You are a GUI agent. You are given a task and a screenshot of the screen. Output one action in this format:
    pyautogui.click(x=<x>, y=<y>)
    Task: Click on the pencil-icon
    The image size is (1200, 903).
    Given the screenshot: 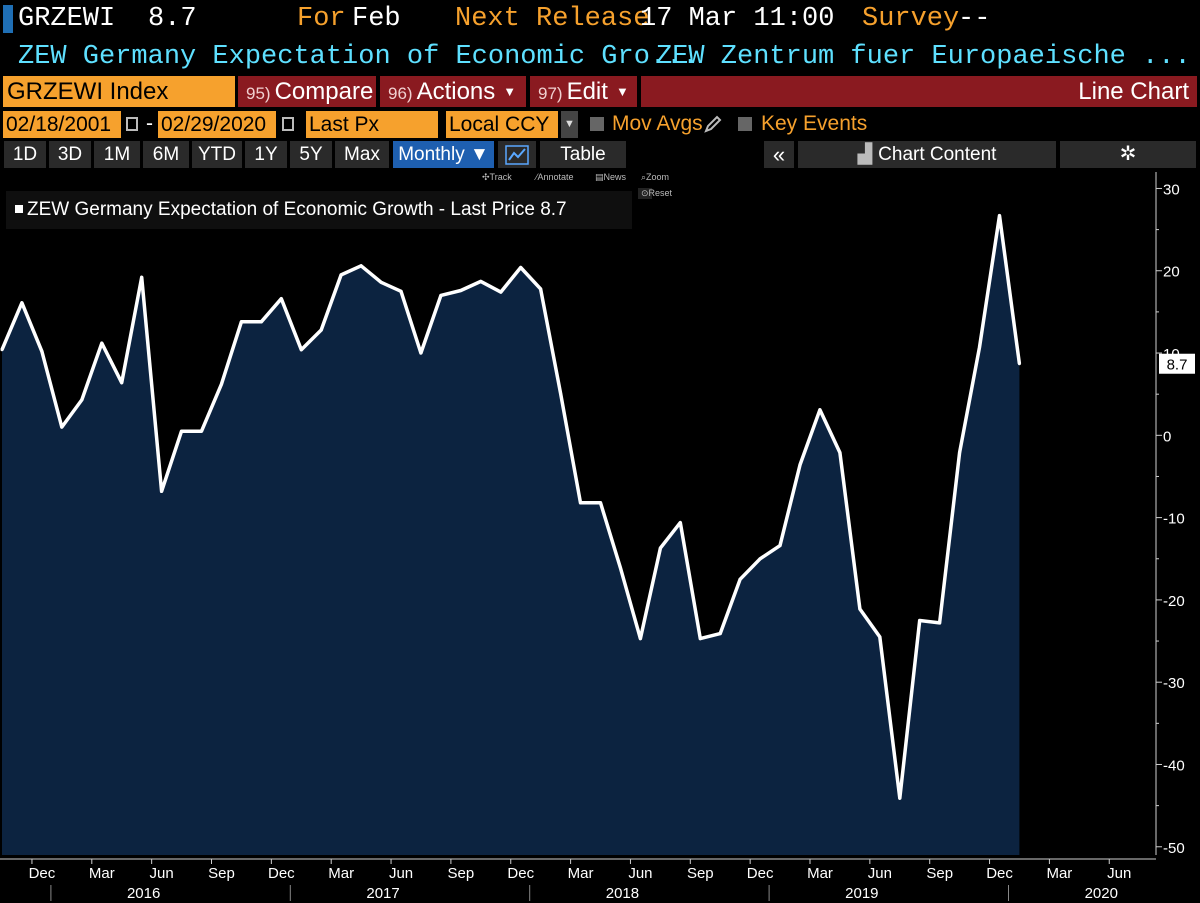 What is the action you would take?
    pyautogui.click(x=713, y=124)
    